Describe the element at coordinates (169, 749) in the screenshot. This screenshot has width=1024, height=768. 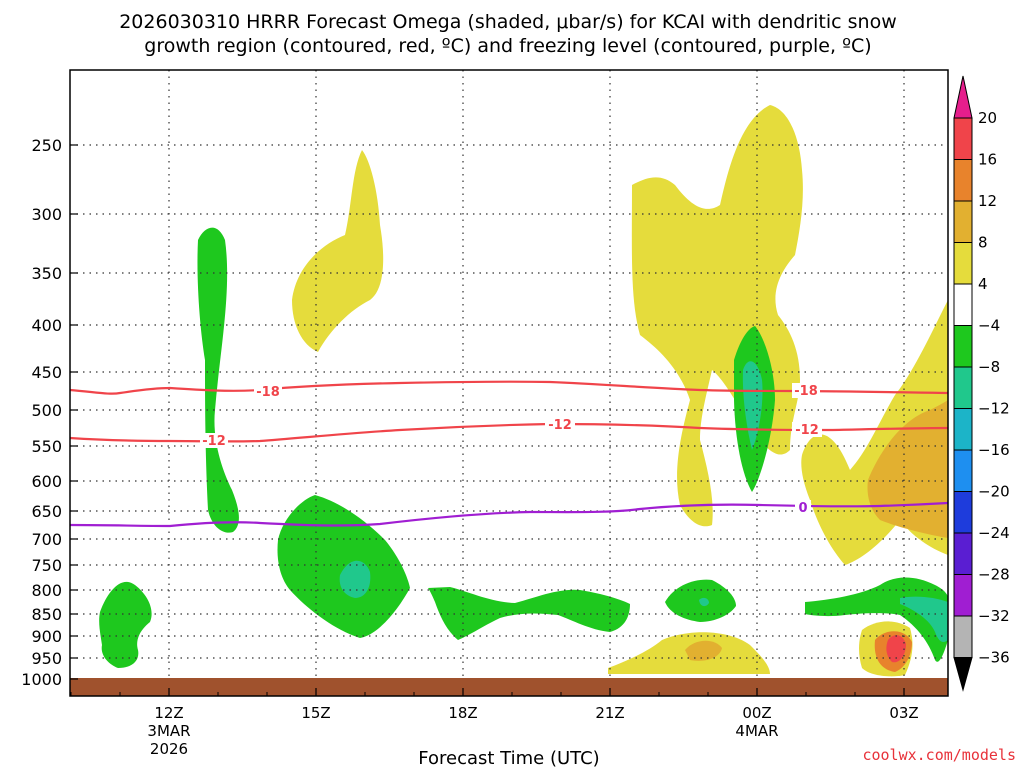
I see `year-label: 2026` at that location.